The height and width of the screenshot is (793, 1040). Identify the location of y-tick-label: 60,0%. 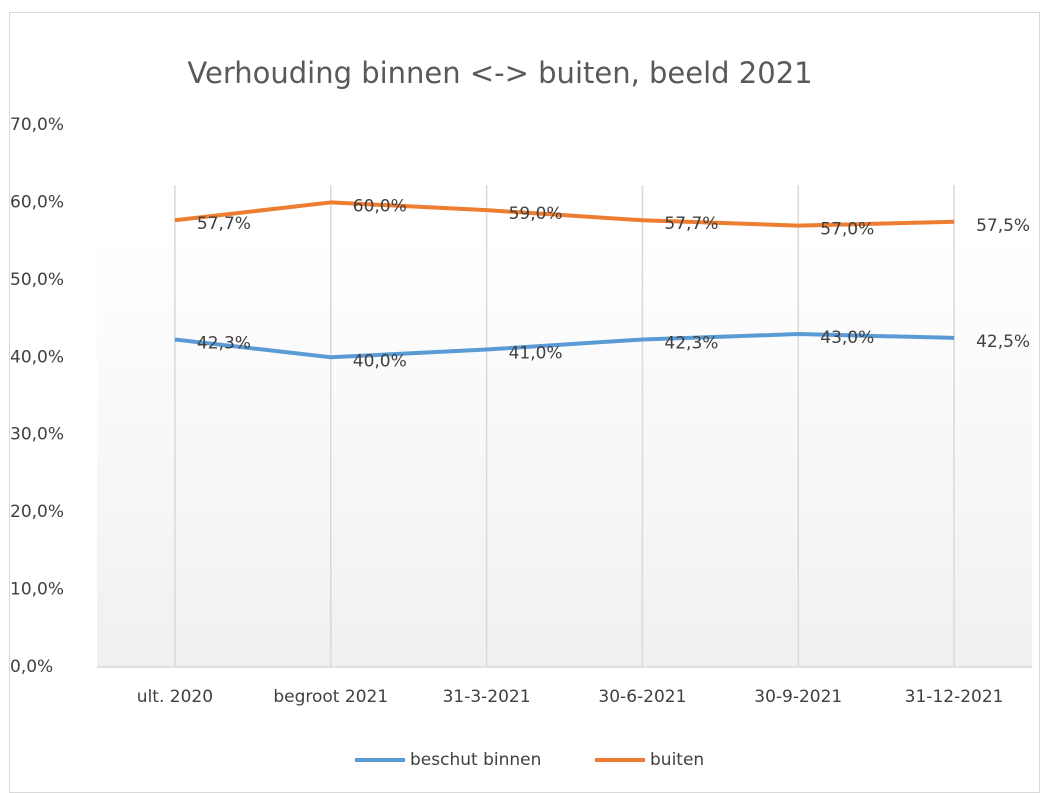
(37, 202).